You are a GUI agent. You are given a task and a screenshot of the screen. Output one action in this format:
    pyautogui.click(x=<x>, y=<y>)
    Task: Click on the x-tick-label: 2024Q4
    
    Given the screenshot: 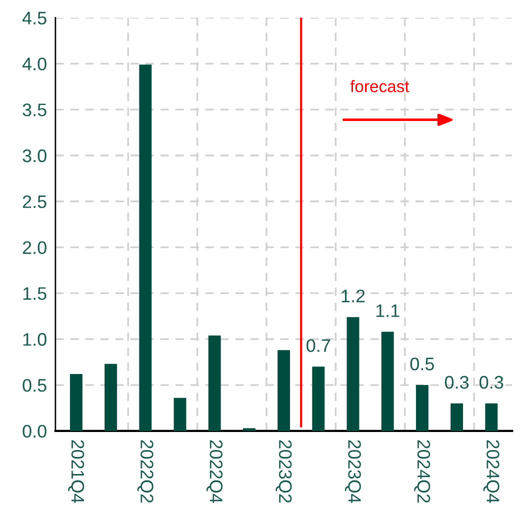 What is the action you would take?
    pyautogui.click(x=491, y=472)
    